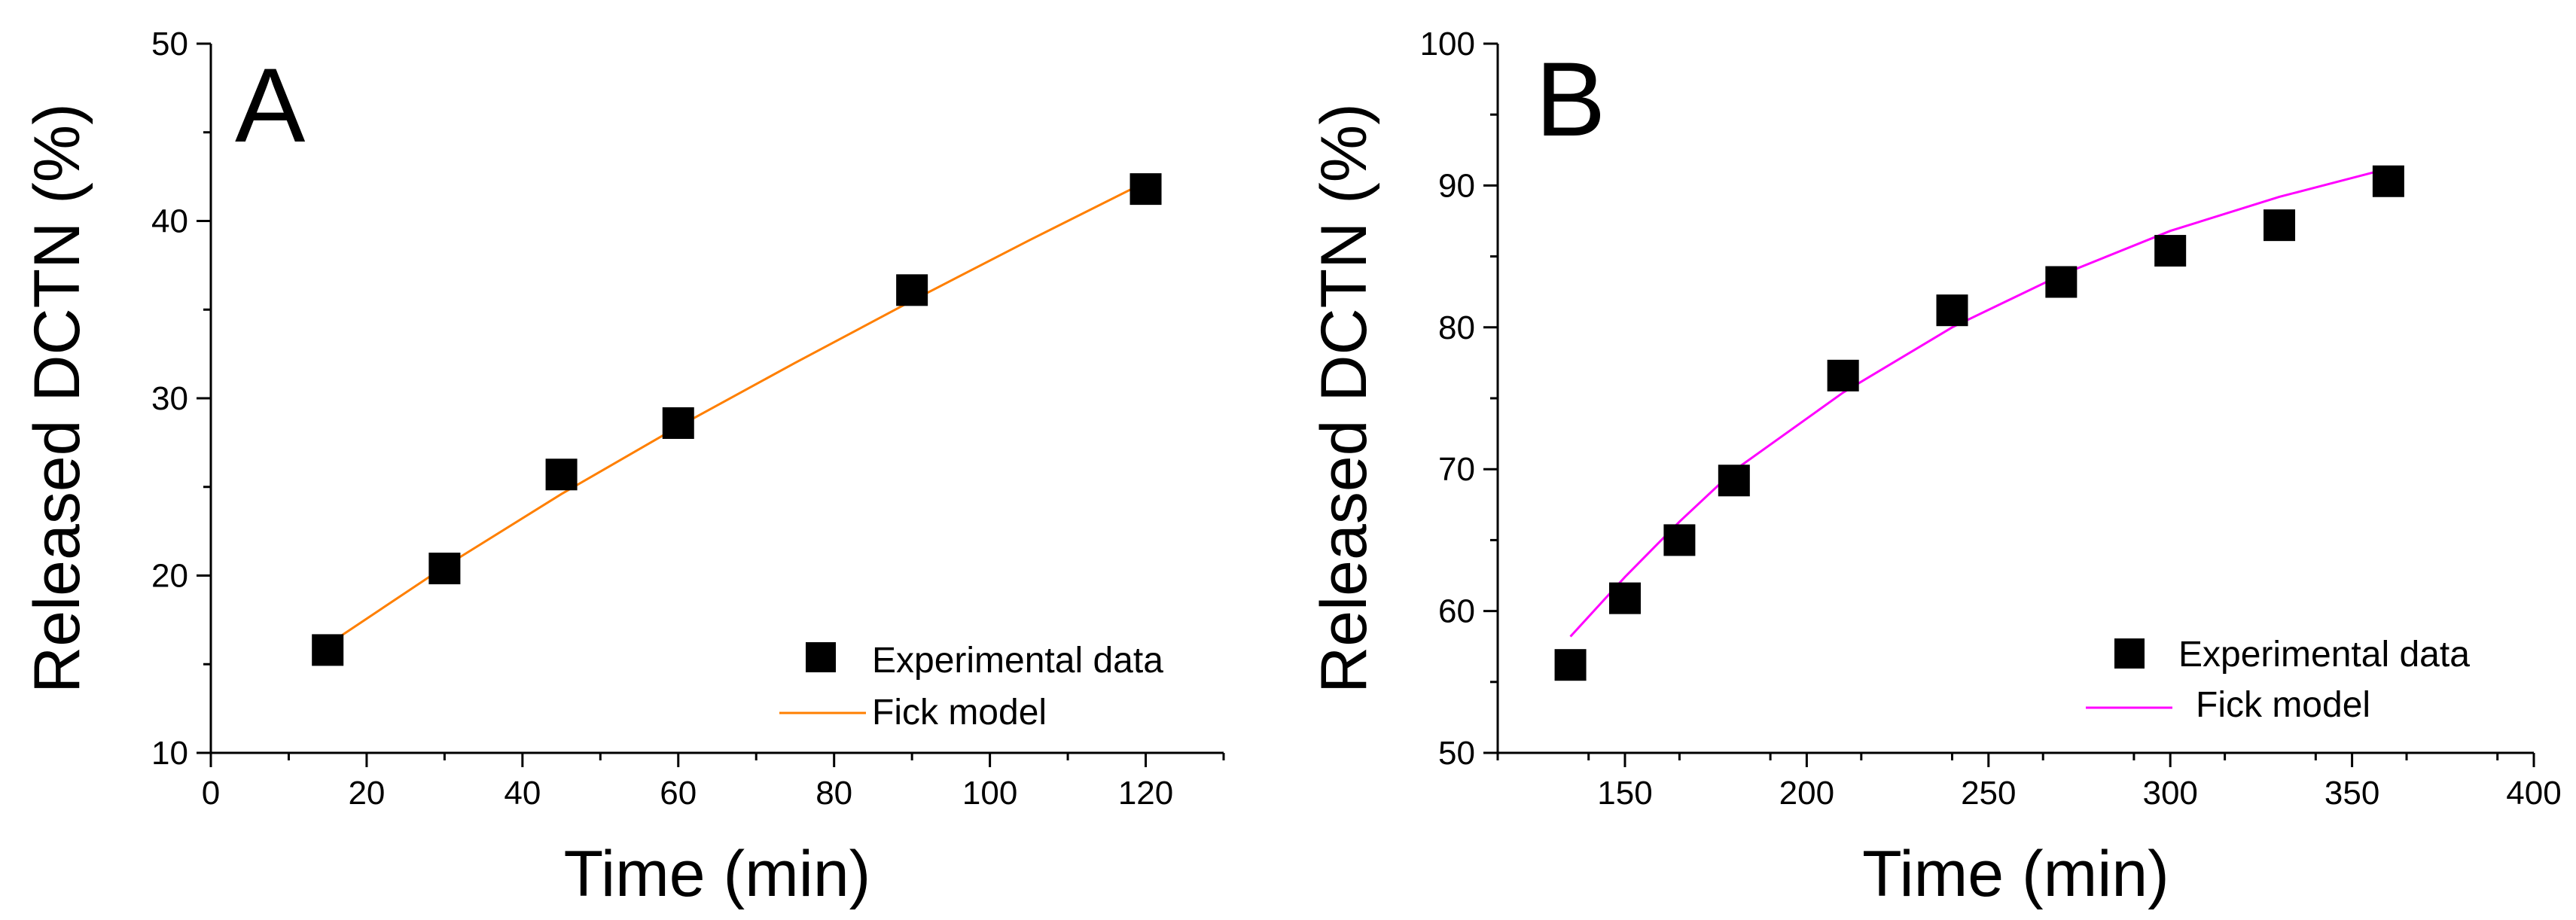 This screenshot has height=920, width=2576. Describe the element at coordinates (1344, 398) in the screenshot. I see `panel-b-y-axis-title: Released DCTN (%)` at that location.